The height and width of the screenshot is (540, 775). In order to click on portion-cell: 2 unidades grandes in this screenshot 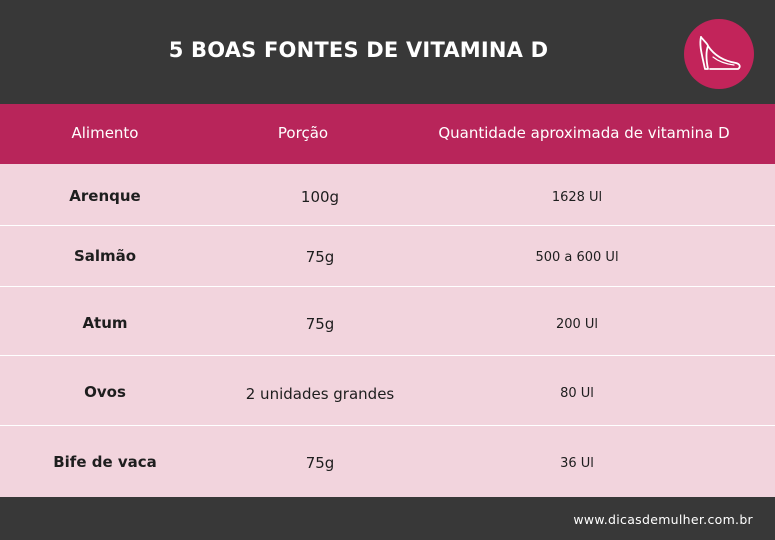, I will do `click(320, 394)`.